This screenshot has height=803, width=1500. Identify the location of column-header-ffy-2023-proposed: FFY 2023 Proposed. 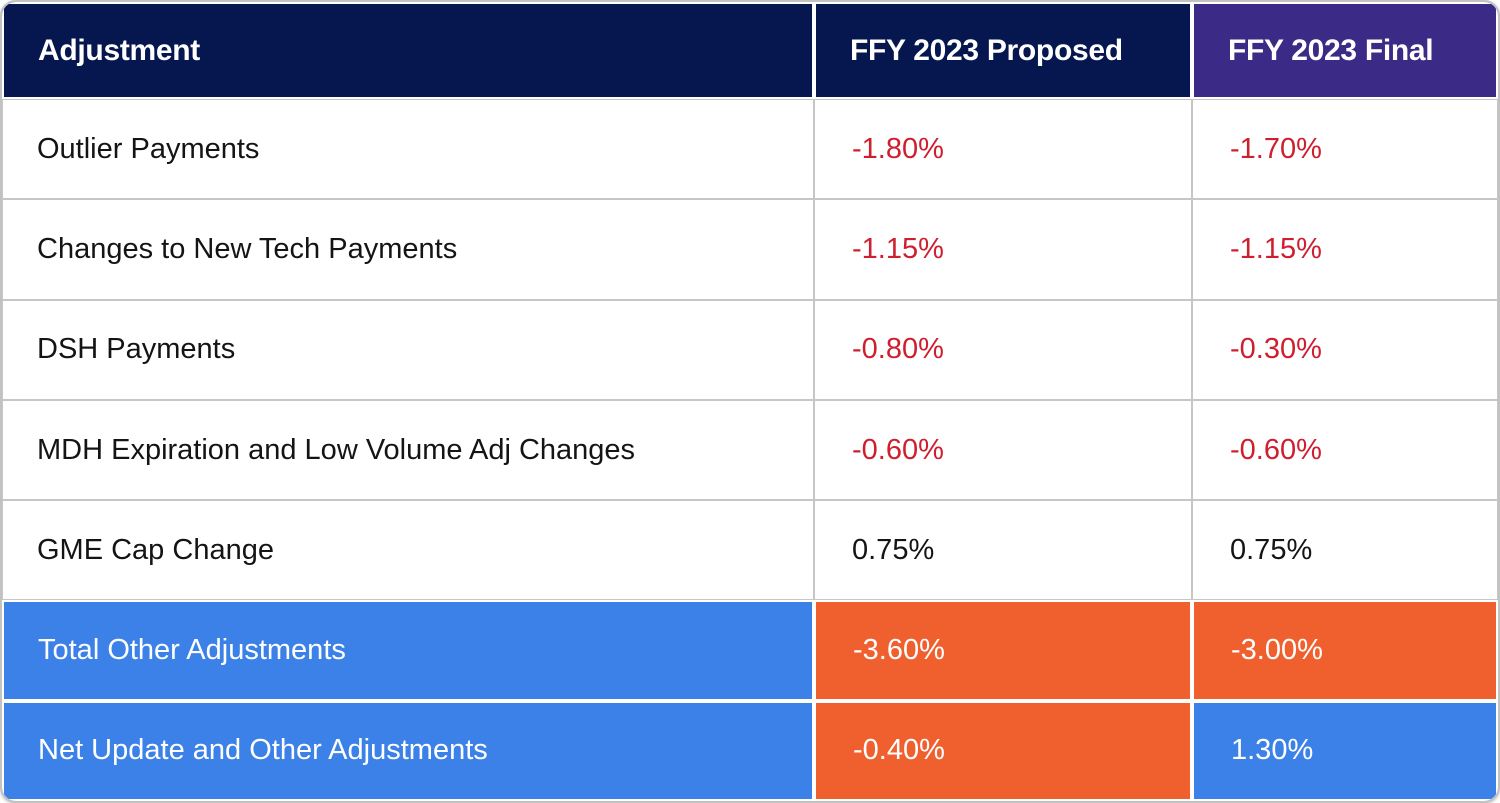
(1003, 51).